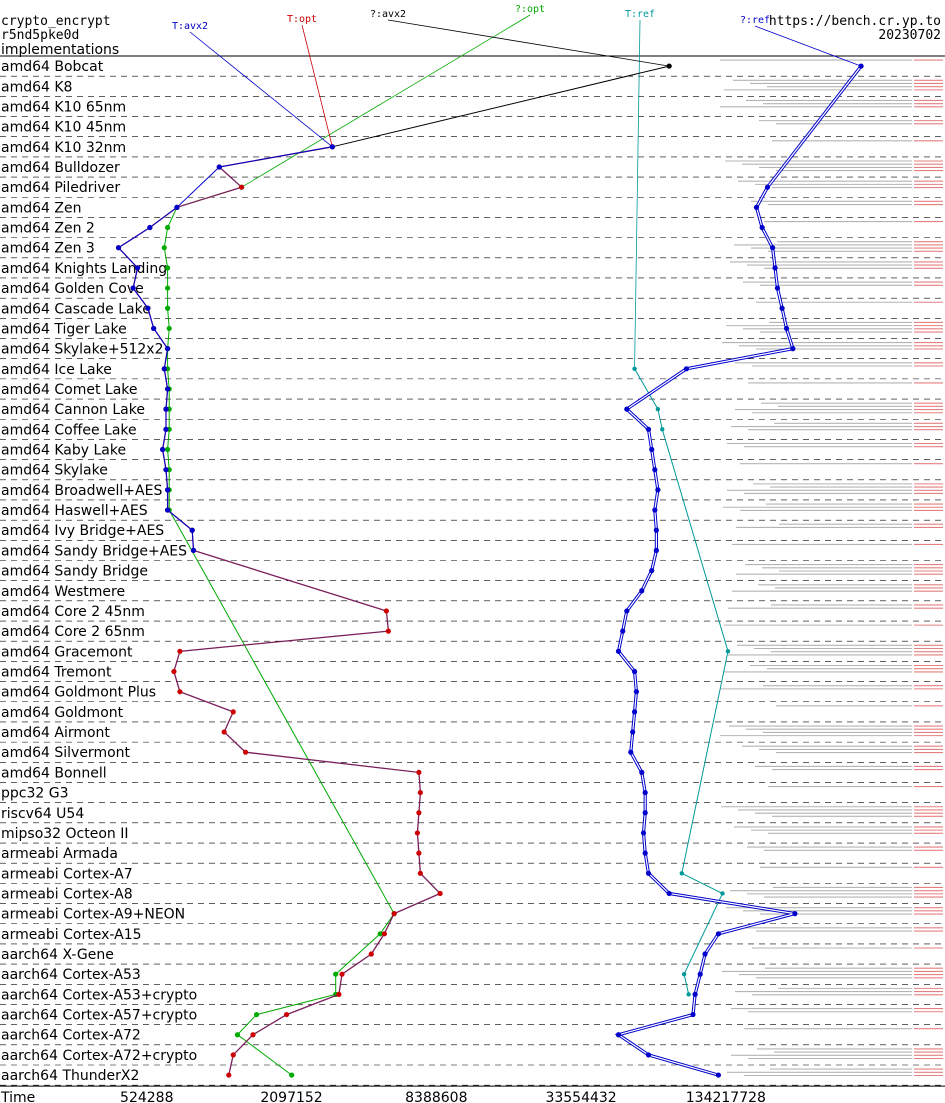 The image size is (945, 1103). I want to click on row-label: amd64 Kaby Lake, so click(63, 451).